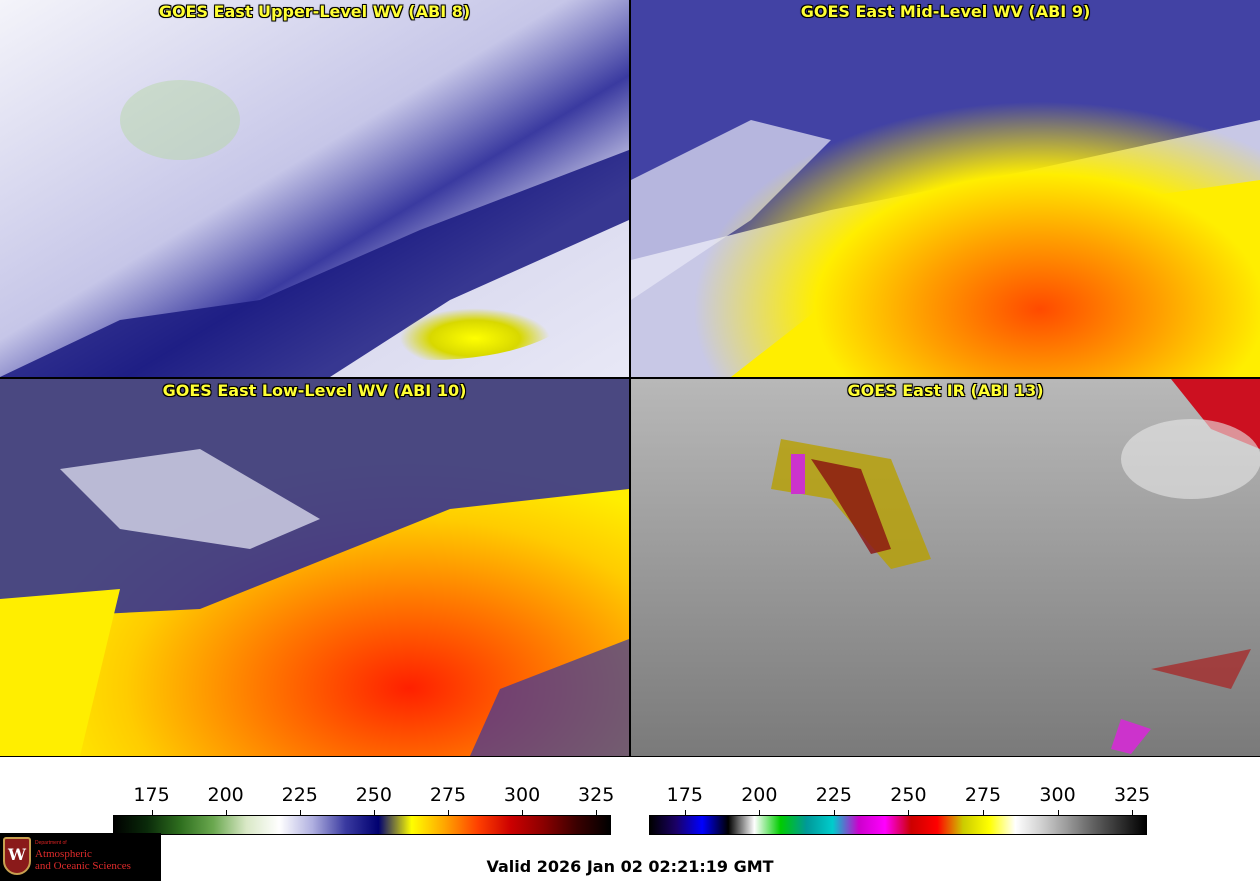 The height and width of the screenshot is (881, 1260). What do you see at coordinates (630, 756) in the screenshot?
I see `panel-bottom-border` at bounding box center [630, 756].